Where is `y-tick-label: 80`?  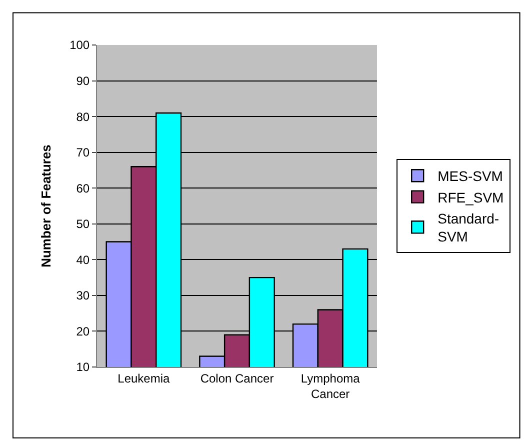
y-tick-label: 80 is located at coordinates (83, 117).